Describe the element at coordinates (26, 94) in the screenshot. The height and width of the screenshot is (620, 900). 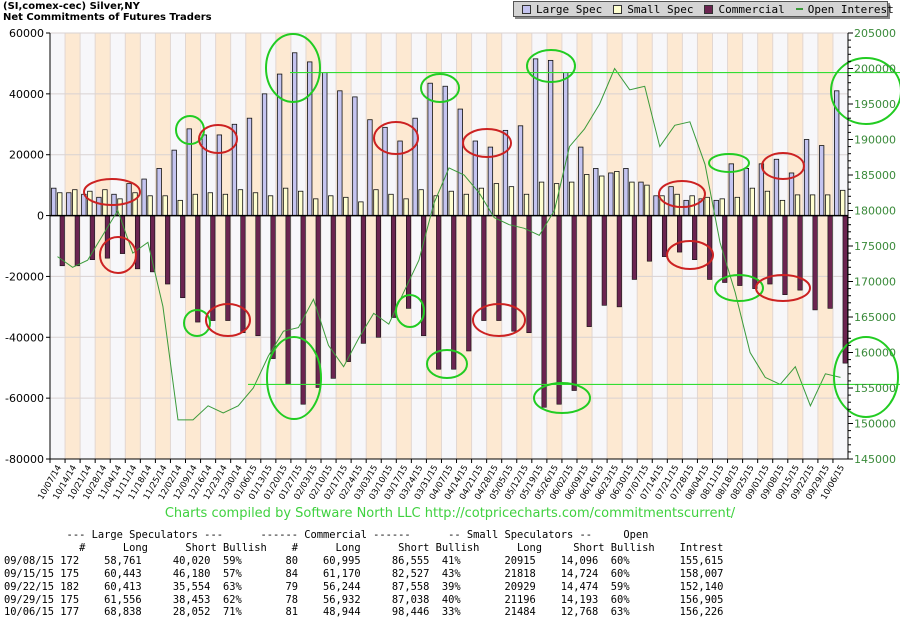
I see `y-tick-label: 40000` at that location.